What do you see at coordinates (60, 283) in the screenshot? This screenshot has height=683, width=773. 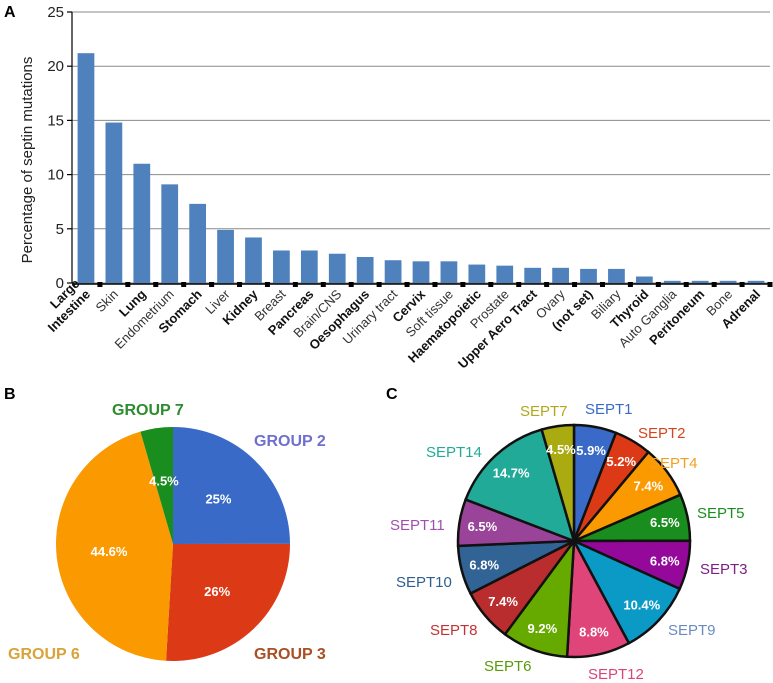 I see `y-tick-label: 0` at bounding box center [60, 283].